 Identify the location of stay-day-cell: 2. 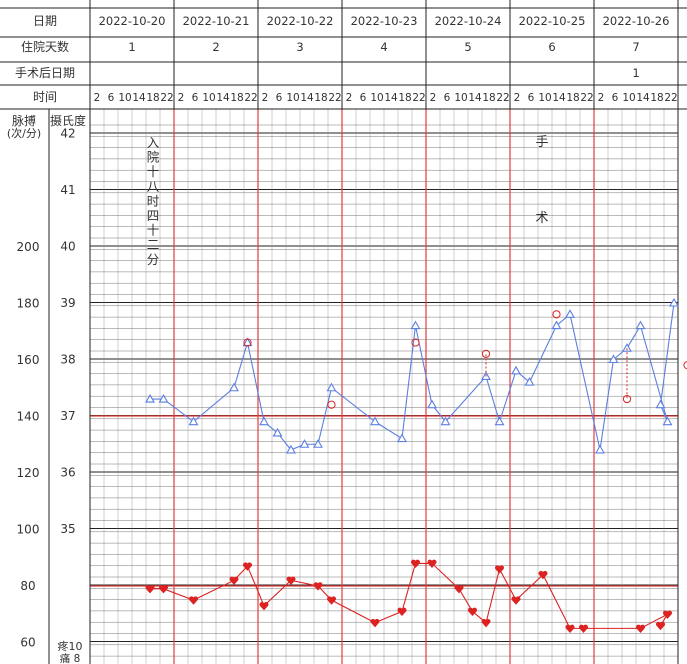
(215, 47).